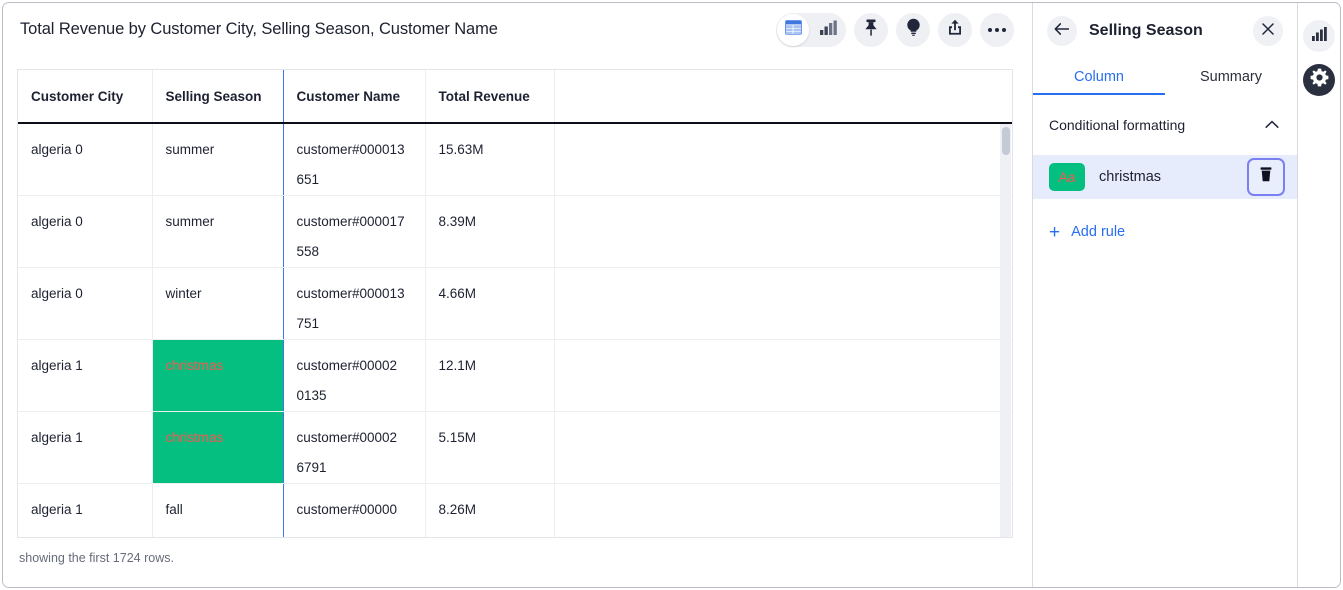 The width and height of the screenshot is (1343, 590). I want to click on cell-customer-name: customer#000013 751, so click(354, 303).